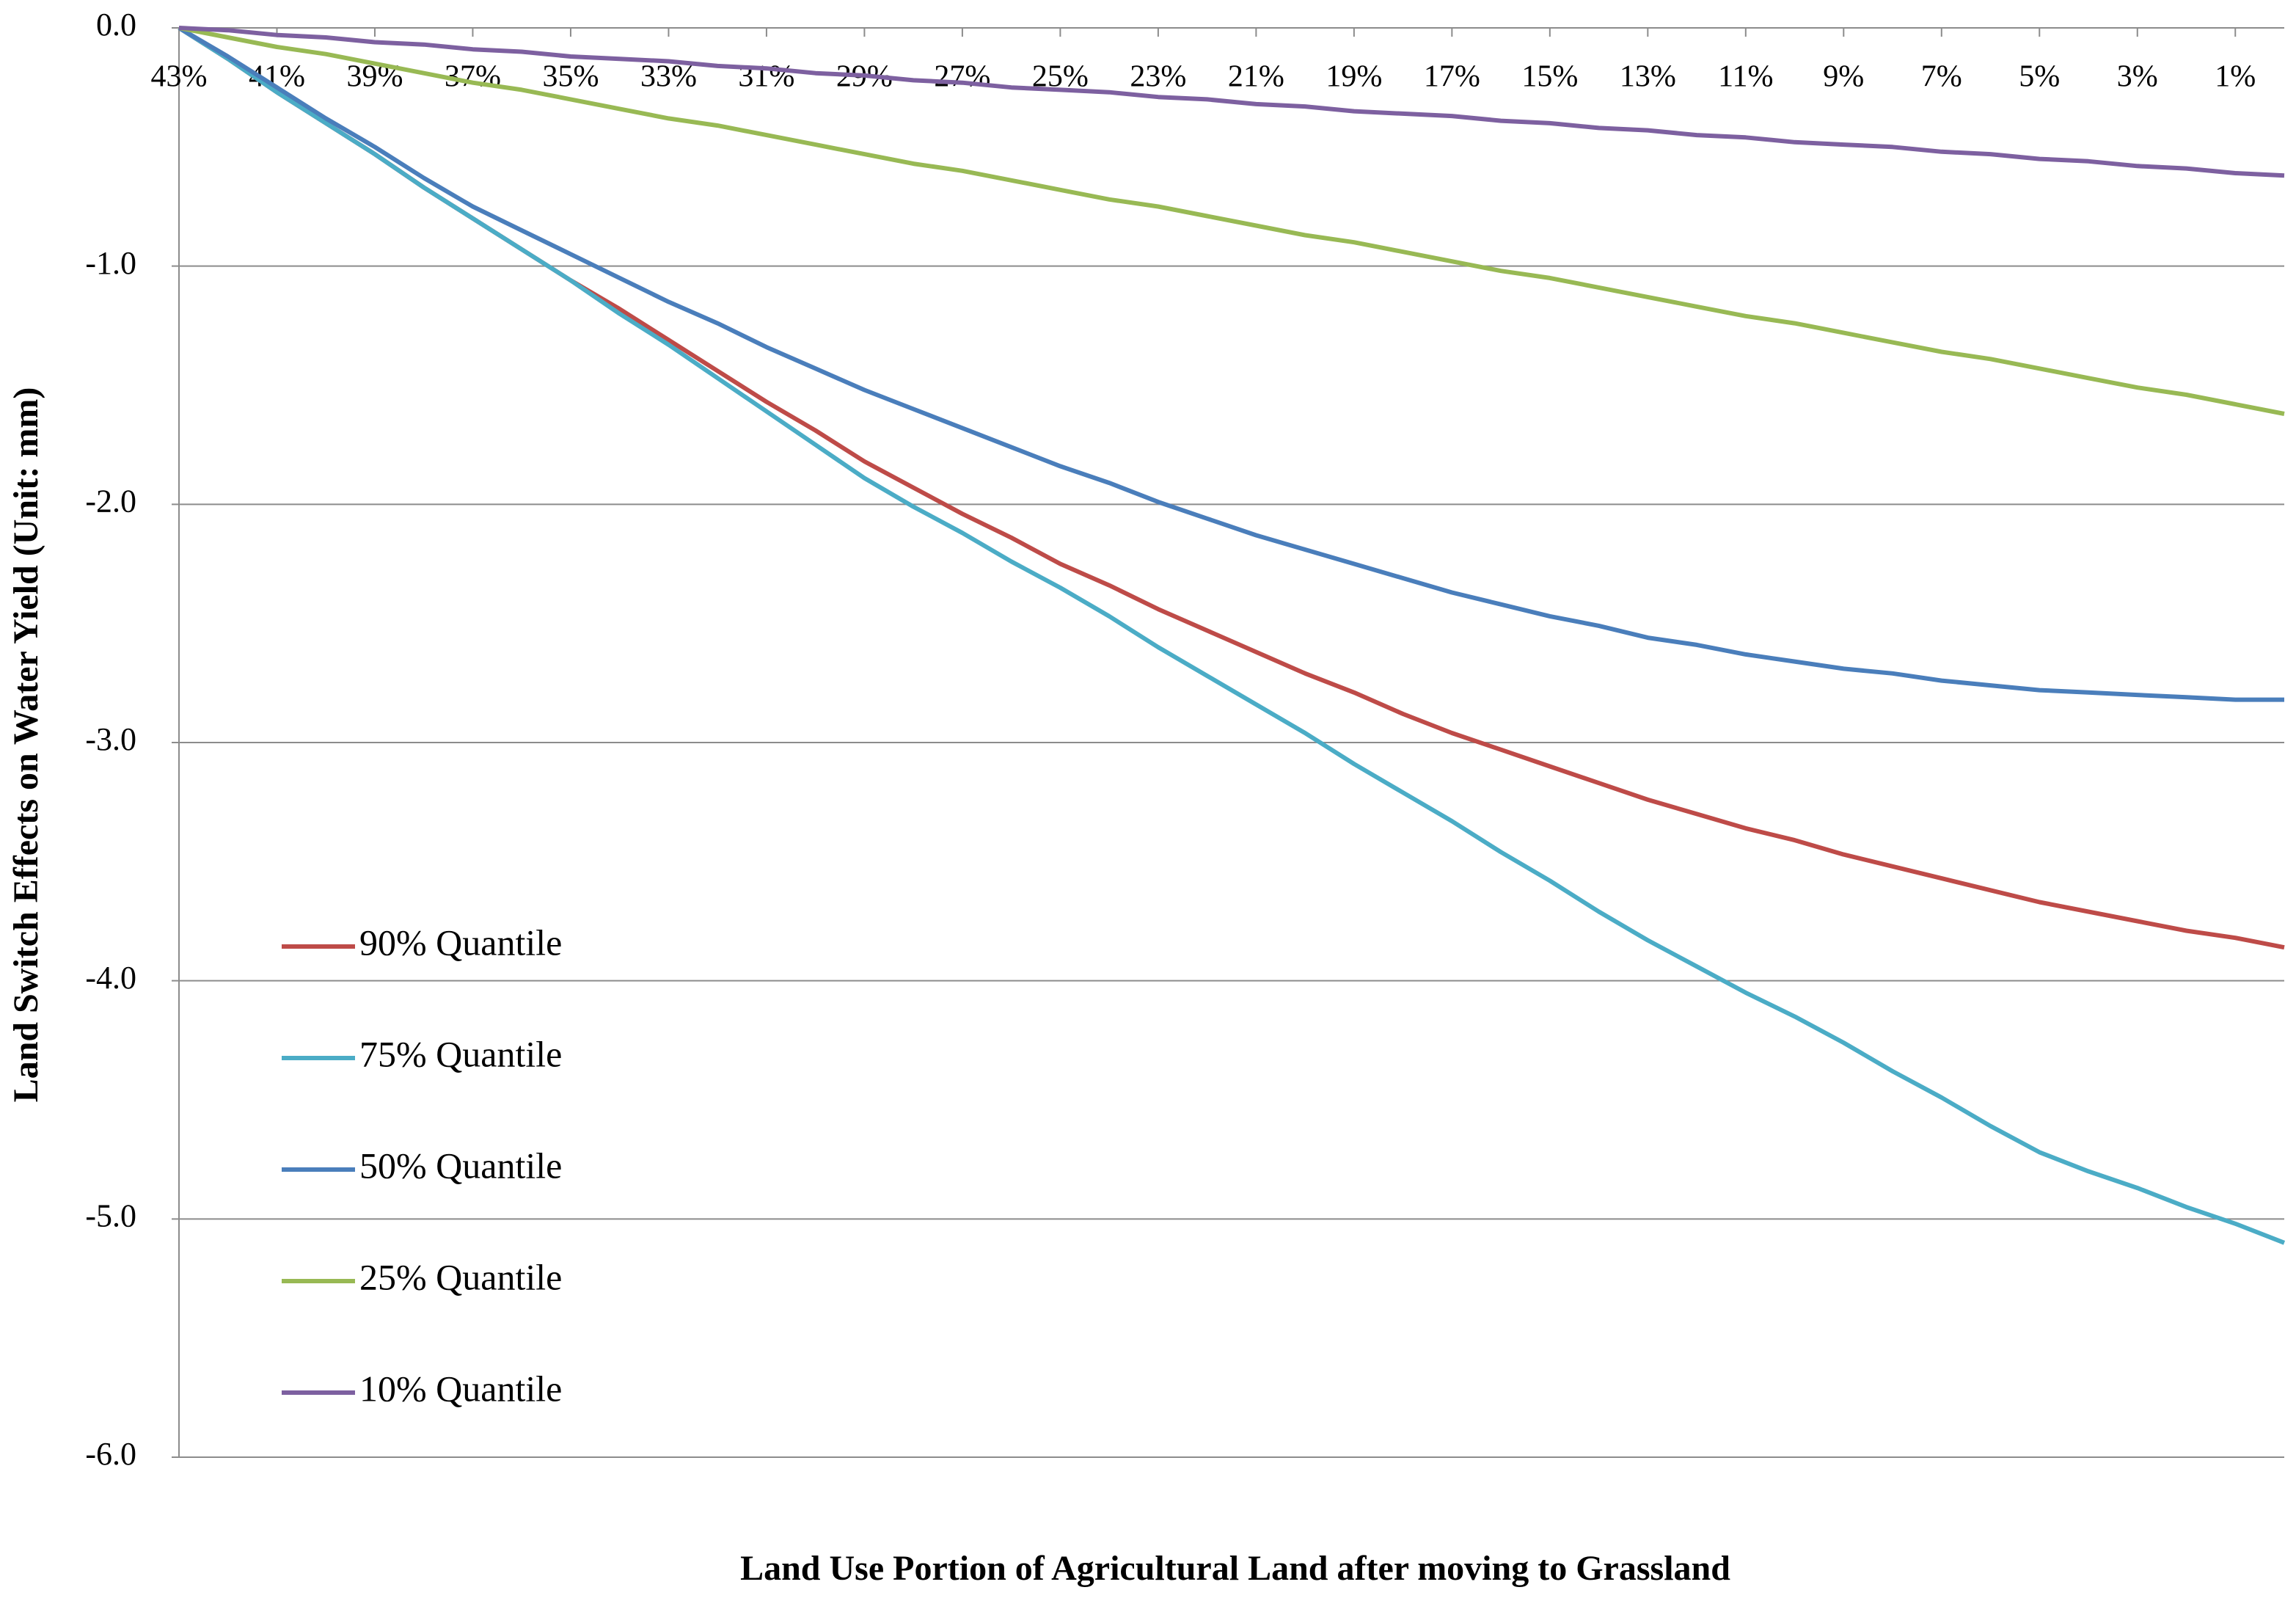  Describe the element at coordinates (460, 943) in the screenshot. I see `legend-label: 90% Quantile` at that location.